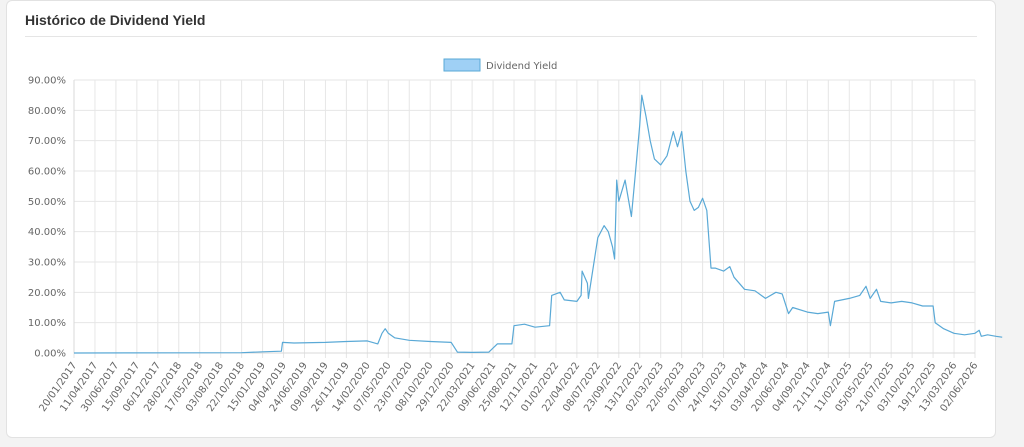 This screenshot has width=1024, height=447. Describe the element at coordinates (47, 293) in the screenshot. I see `y-tick-label: 20.00%` at that location.